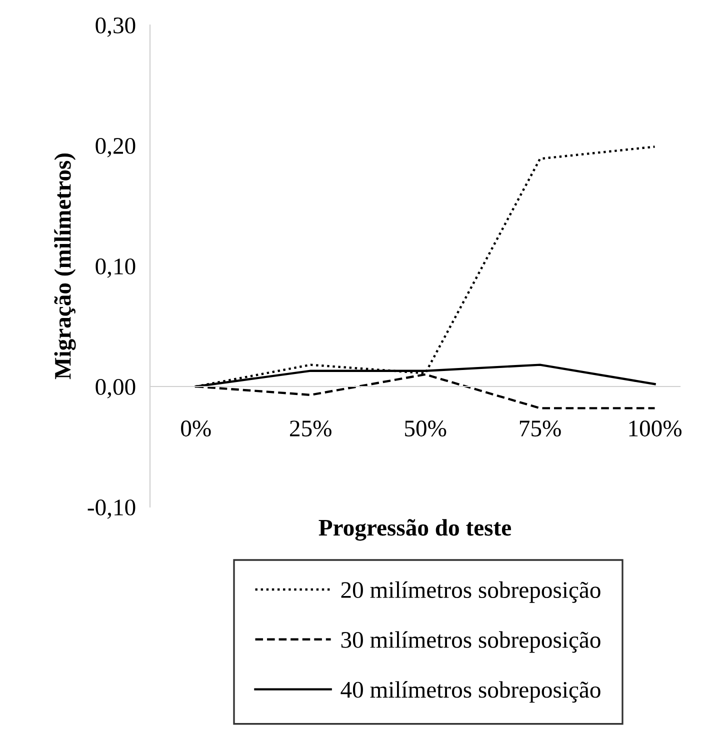 This screenshot has height=744, width=707. I want to click on x-tick-label: 50%, so click(425, 428).